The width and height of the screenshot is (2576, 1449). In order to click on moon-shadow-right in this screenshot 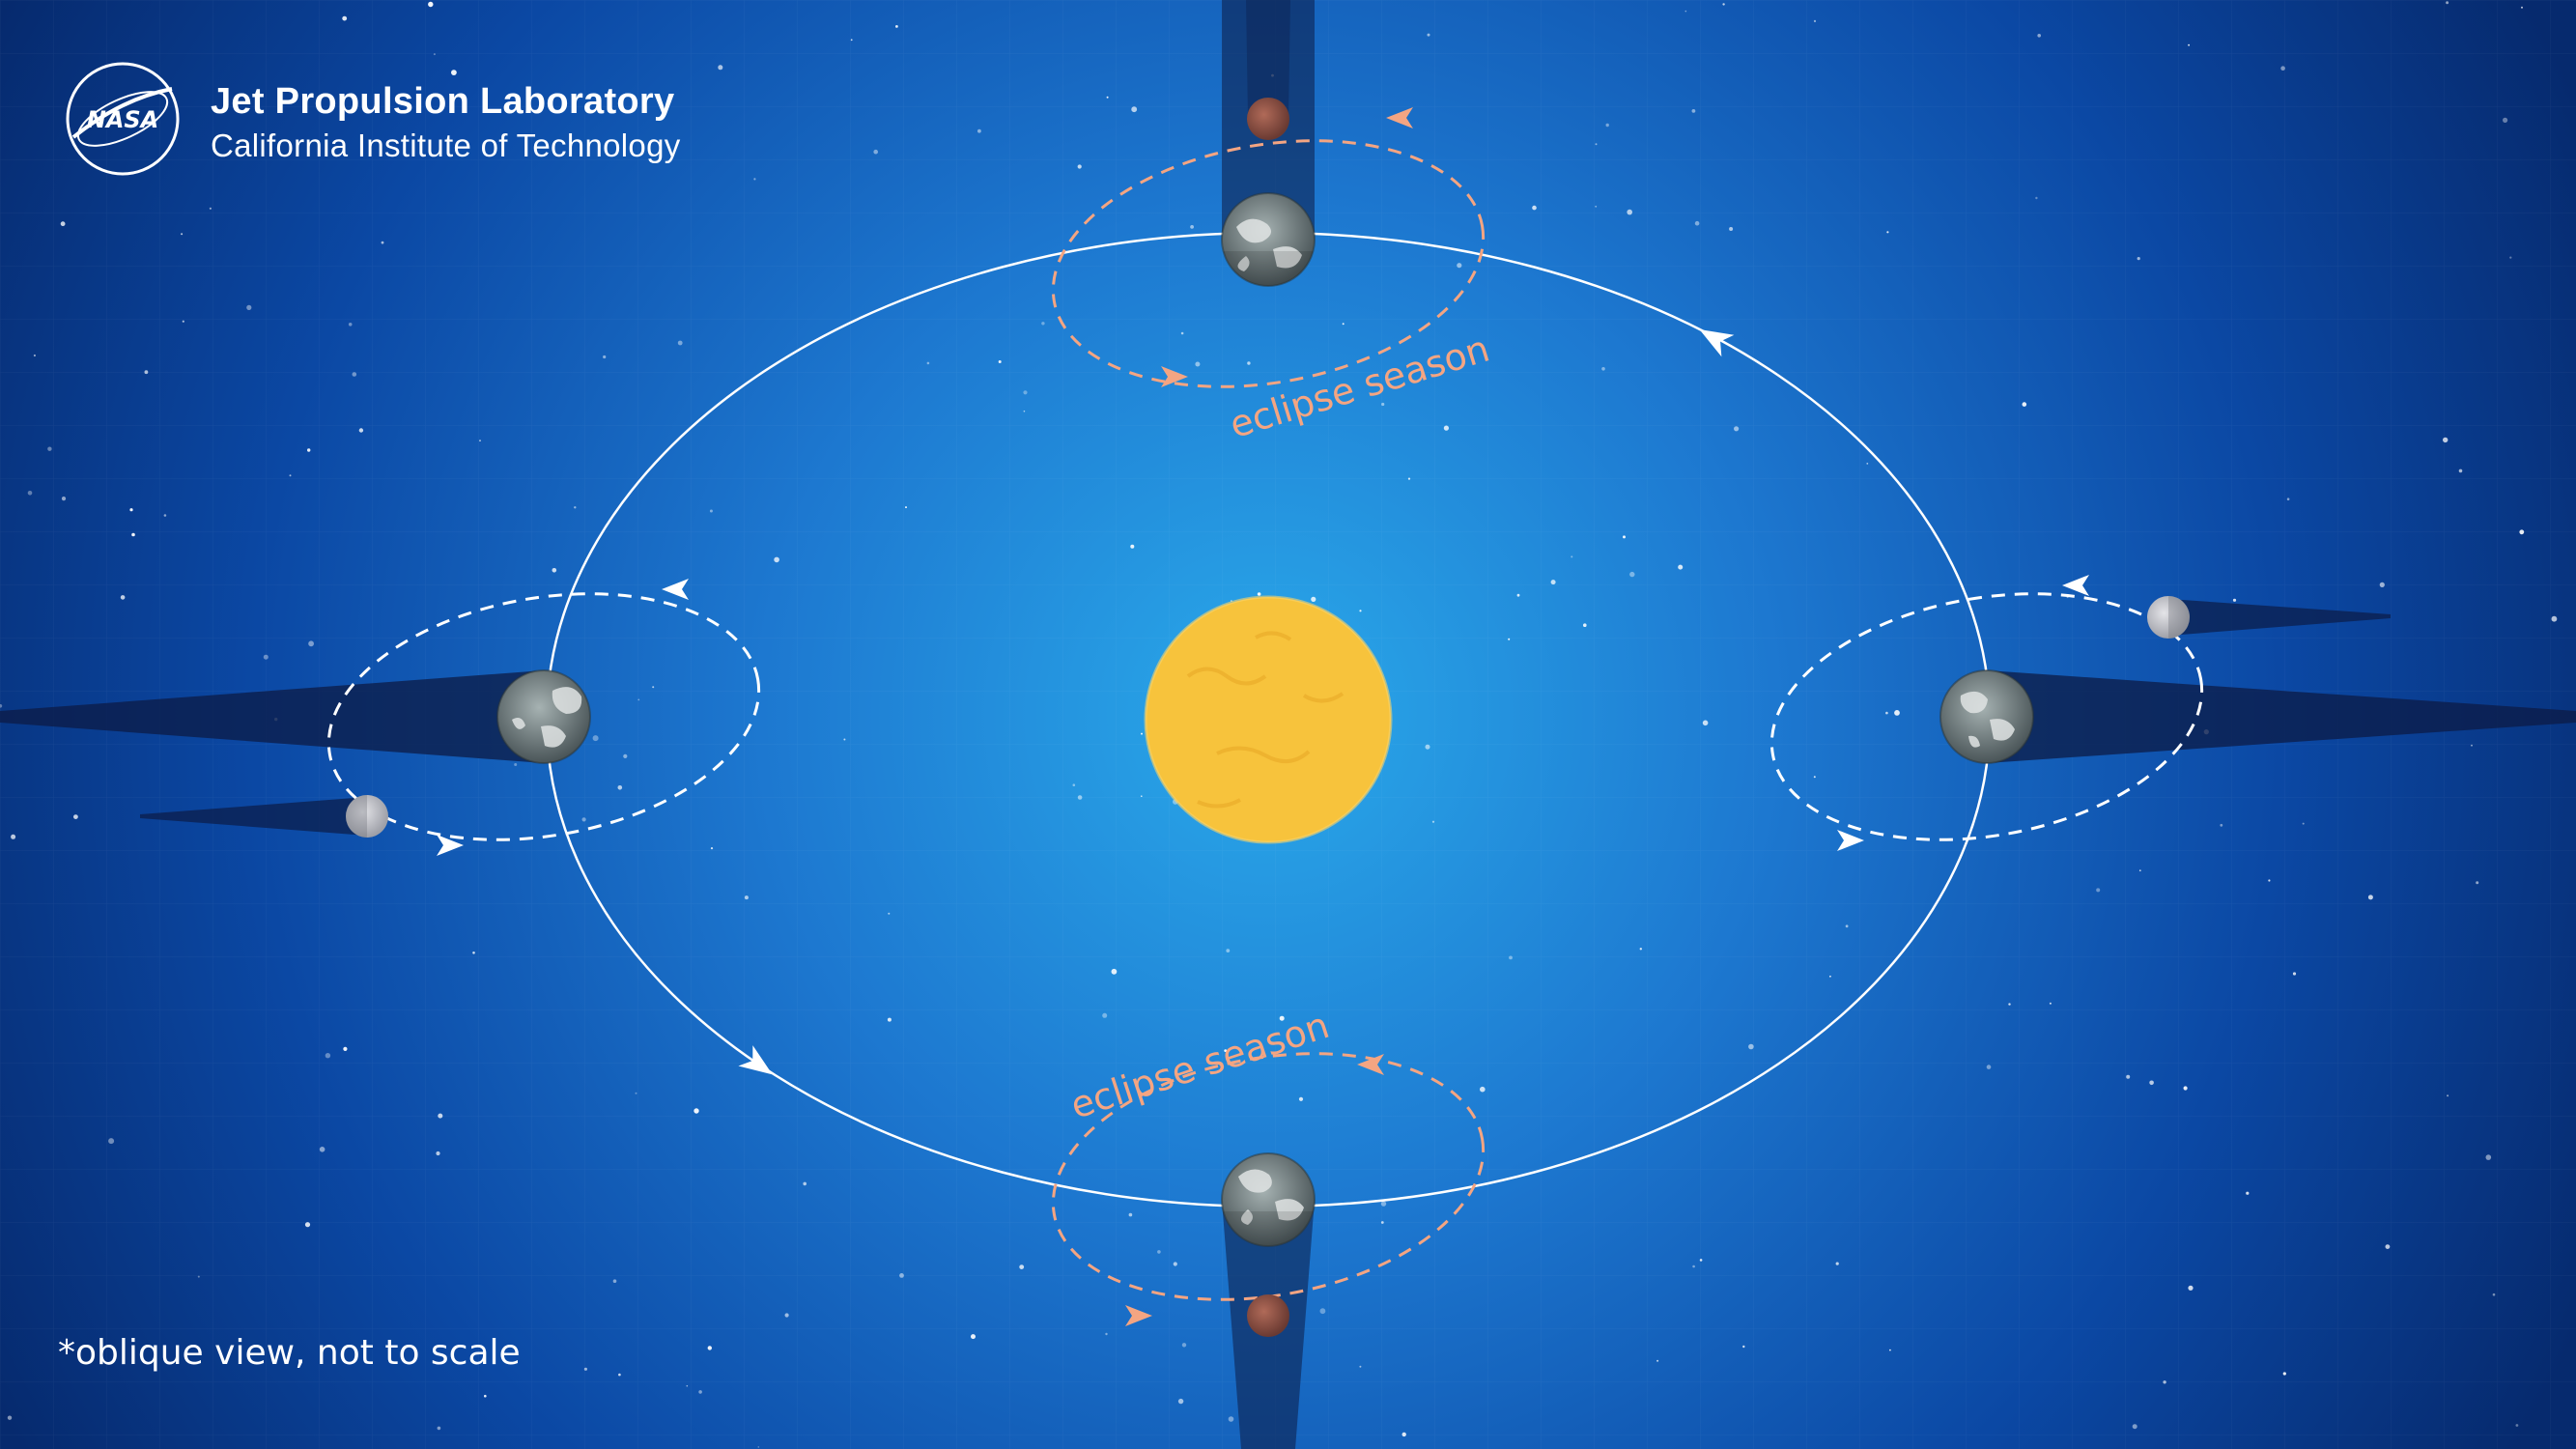, I will do `click(2279, 617)`.